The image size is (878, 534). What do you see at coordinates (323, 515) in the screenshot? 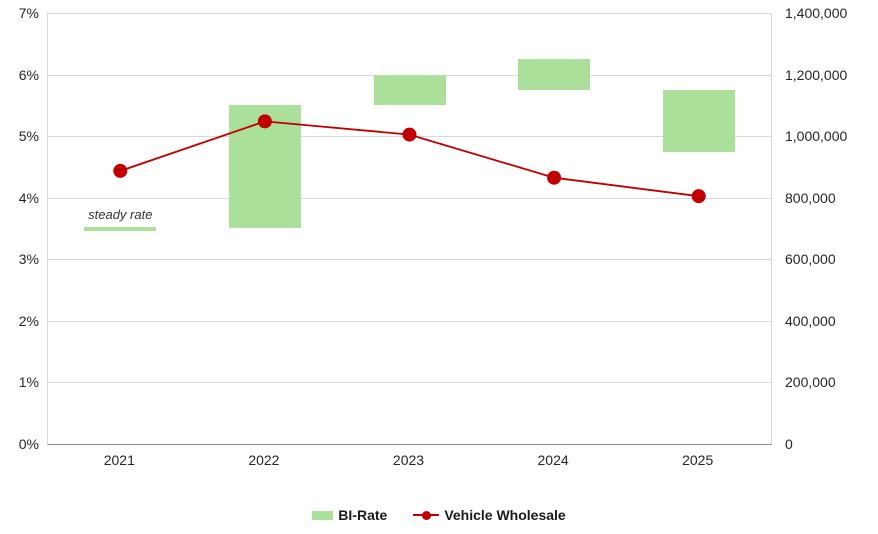
I see `bi-rate-swatch-icon` at bounding box center [323, 515].